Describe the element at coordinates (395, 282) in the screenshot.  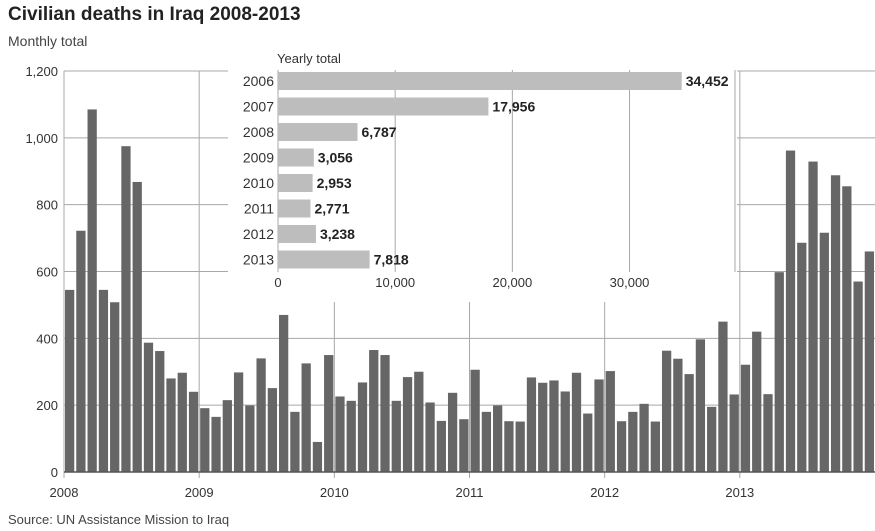
I see `inset-tick-label: 10,000` at that location.